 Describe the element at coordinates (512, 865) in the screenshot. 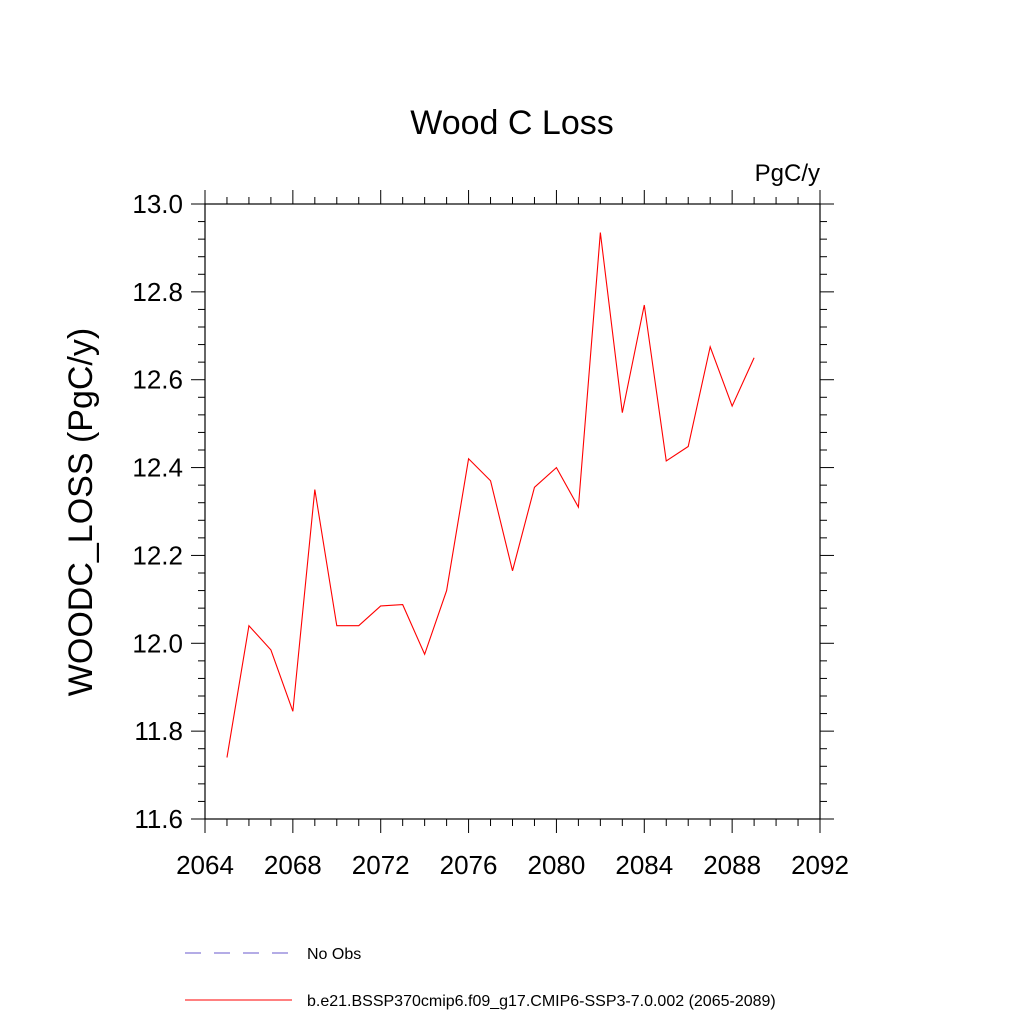

I see `x-axis-tick-labels: 2064 2068 2072 2076 2080 2084 2088 2092` at that location.